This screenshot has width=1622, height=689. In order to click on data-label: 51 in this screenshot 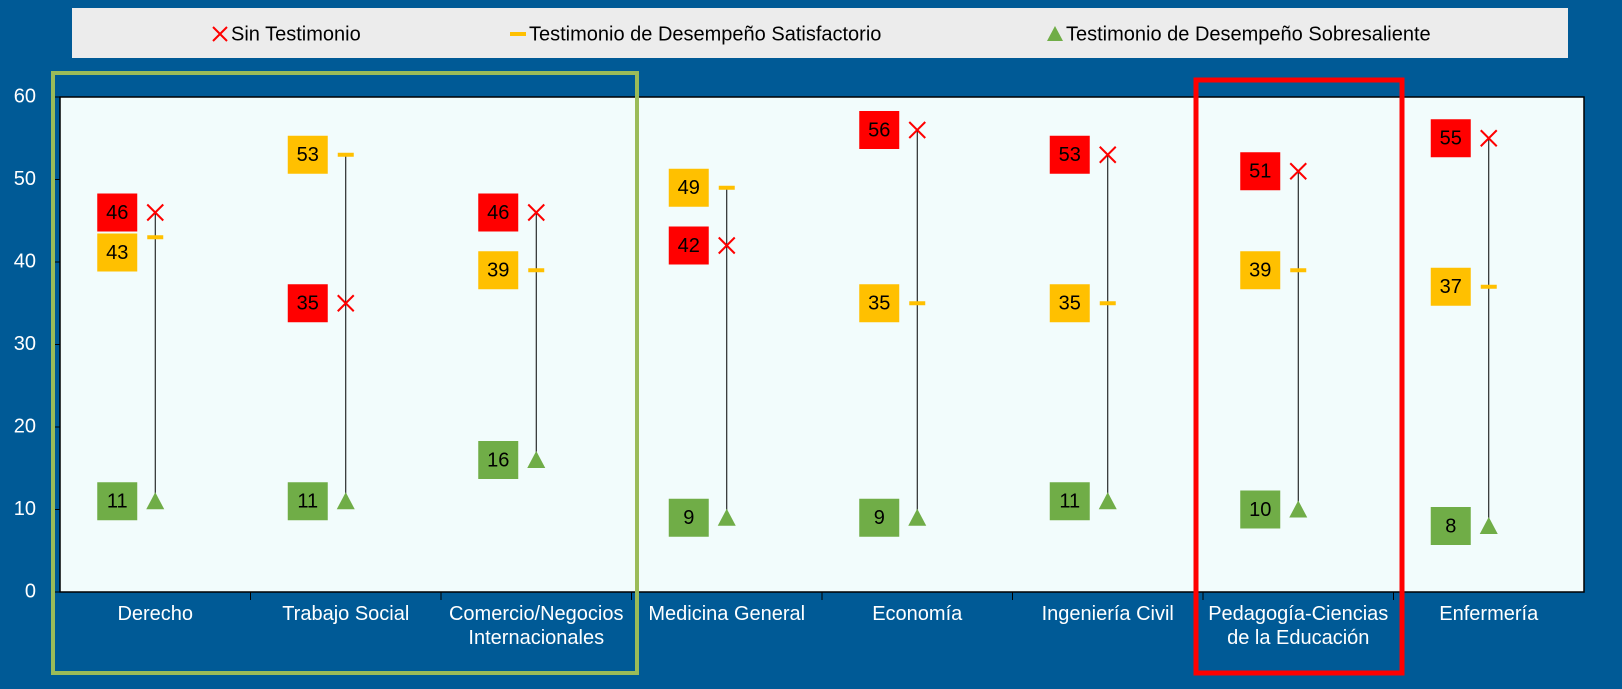, I will do `click(1260, 172)`.